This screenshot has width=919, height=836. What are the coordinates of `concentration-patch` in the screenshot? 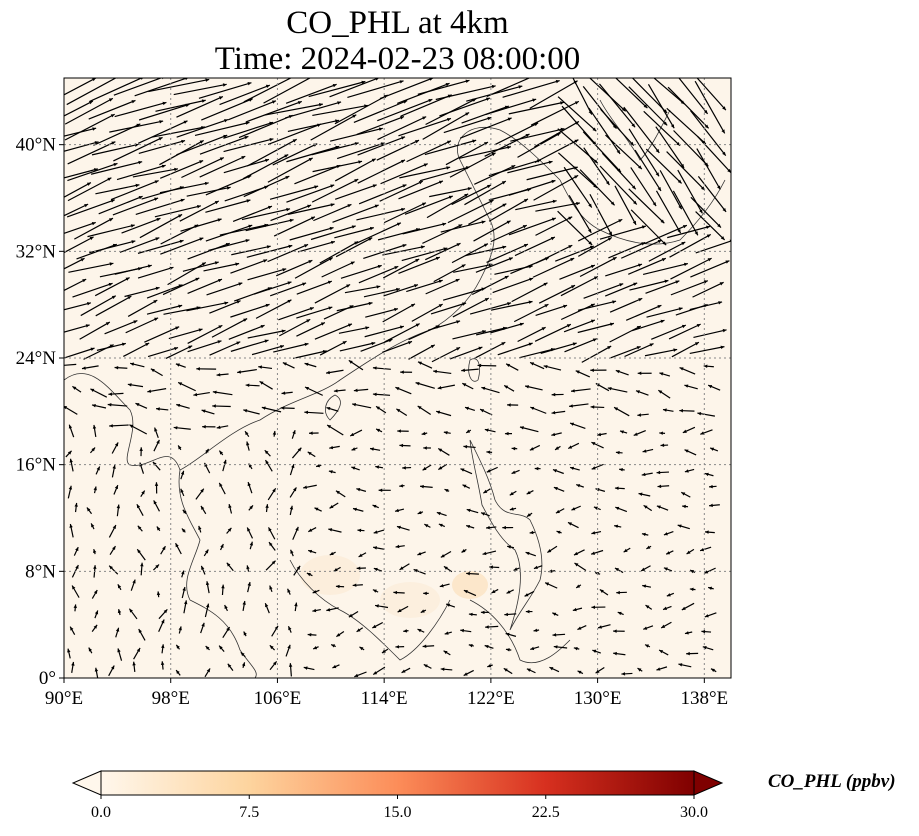 It's located at (410, 600).